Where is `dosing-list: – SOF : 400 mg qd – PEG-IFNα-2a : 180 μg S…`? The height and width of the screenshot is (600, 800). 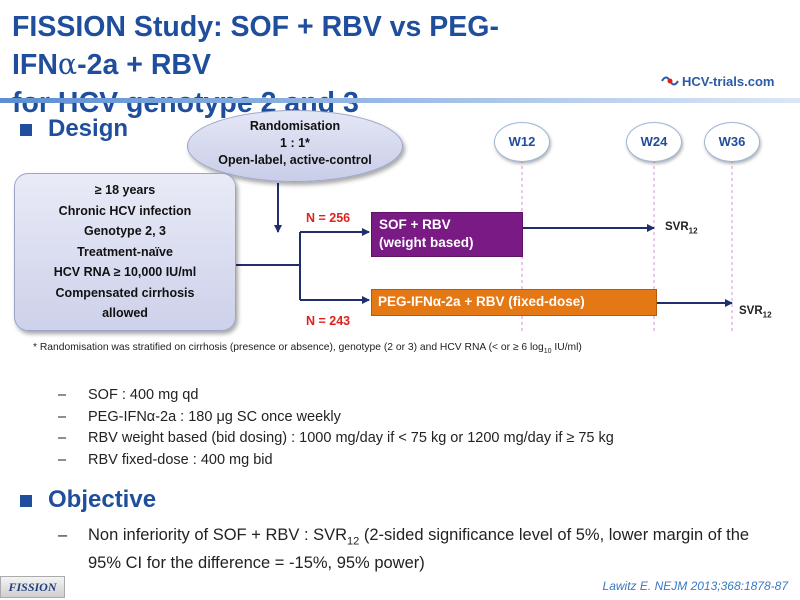
dosing-list: – SOF : 400 mg qd – PEG-IFNα-2a : 180 μg S… is located at coordinates (336, 428).